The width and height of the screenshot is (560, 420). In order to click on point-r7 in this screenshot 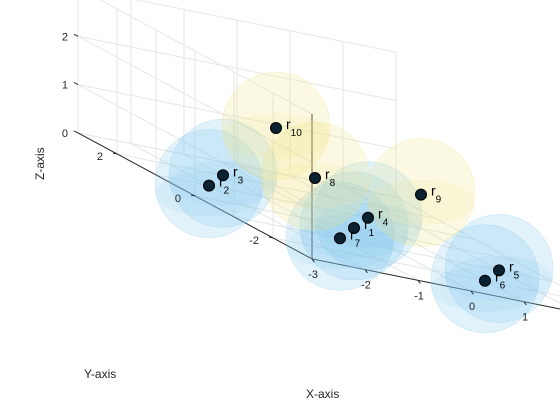, I will do `click(340, 238)`.